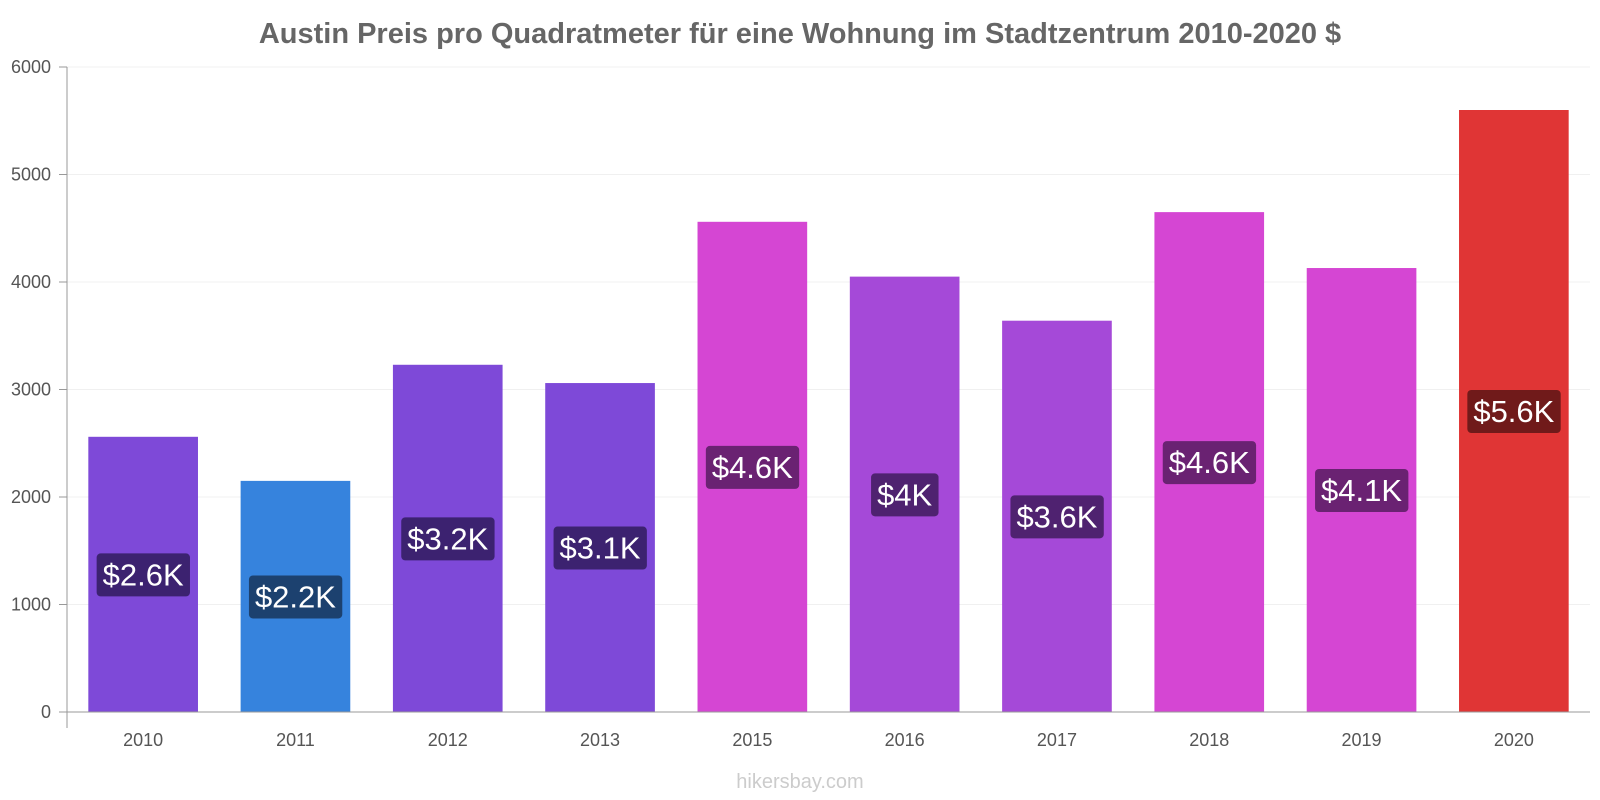 The width and height of the screenshot is (1600, 800). I want to click on data-label-text: $3.6K, so click(1056, 516).